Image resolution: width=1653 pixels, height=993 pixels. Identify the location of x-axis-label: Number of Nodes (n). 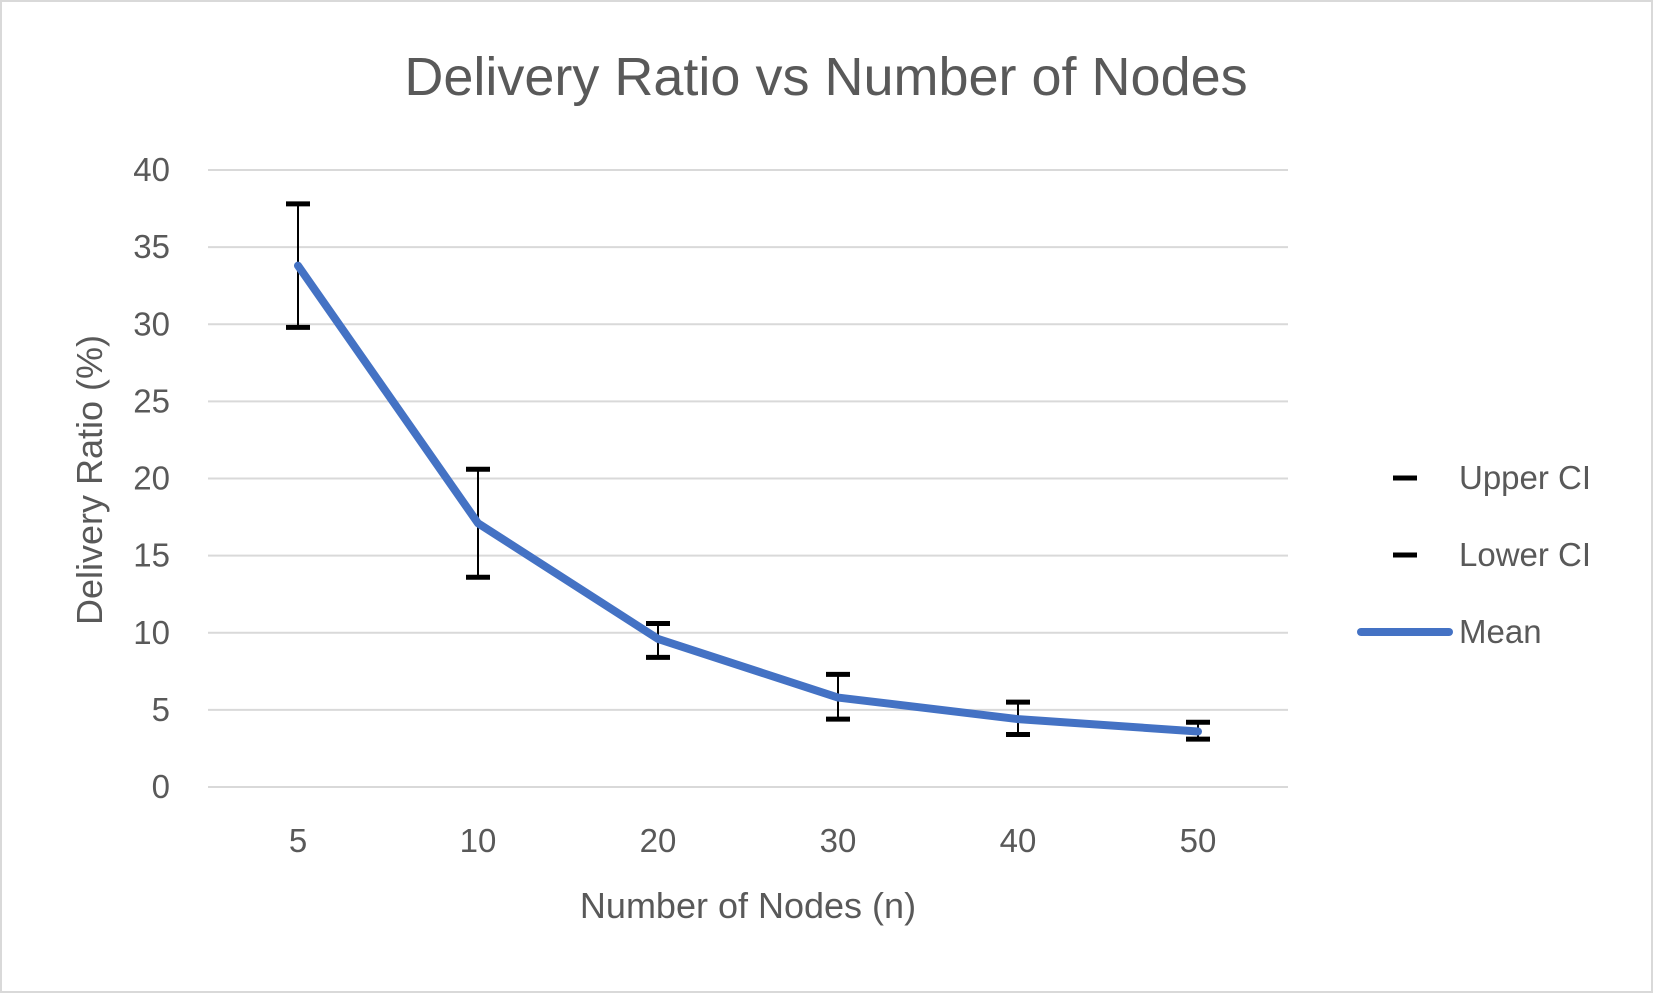
(748, 905).